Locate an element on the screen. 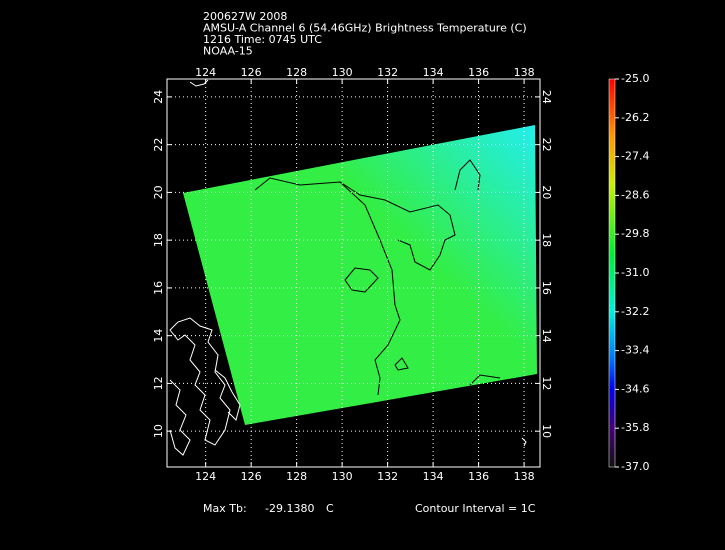 The height and width of the screenshot is (550, 725). colorbar-label: -27.4 is located at coordinates (635, 156).